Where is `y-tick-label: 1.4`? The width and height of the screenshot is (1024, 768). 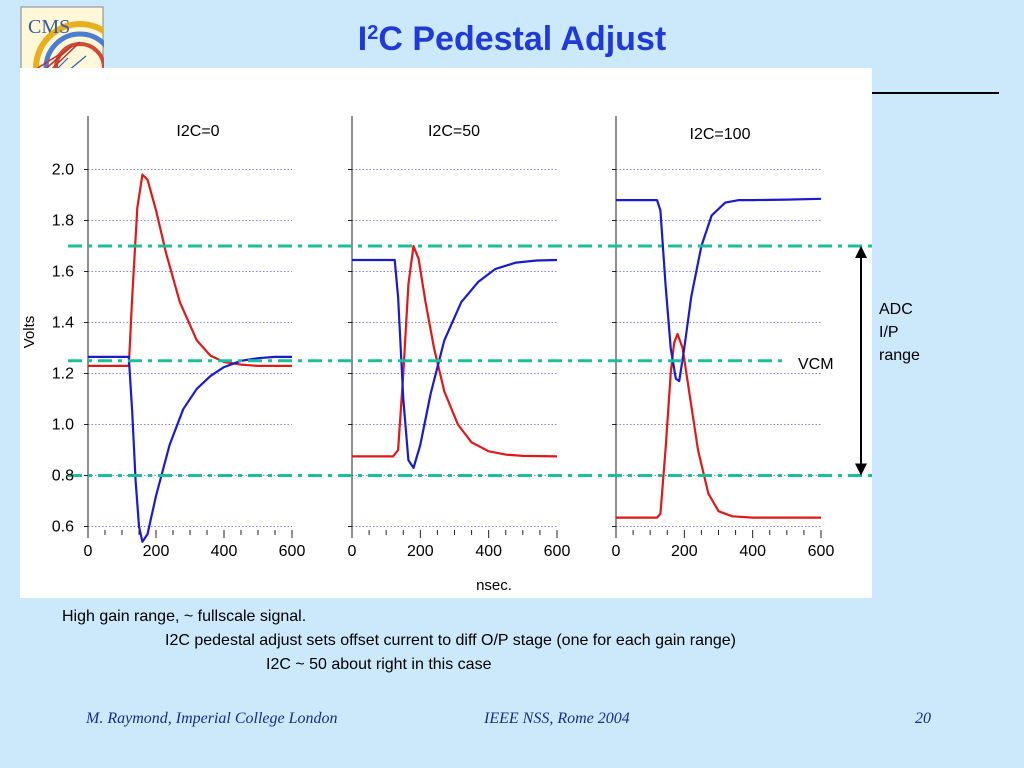
y-tick-label: 1.4 is located at coordinates (63, 323).